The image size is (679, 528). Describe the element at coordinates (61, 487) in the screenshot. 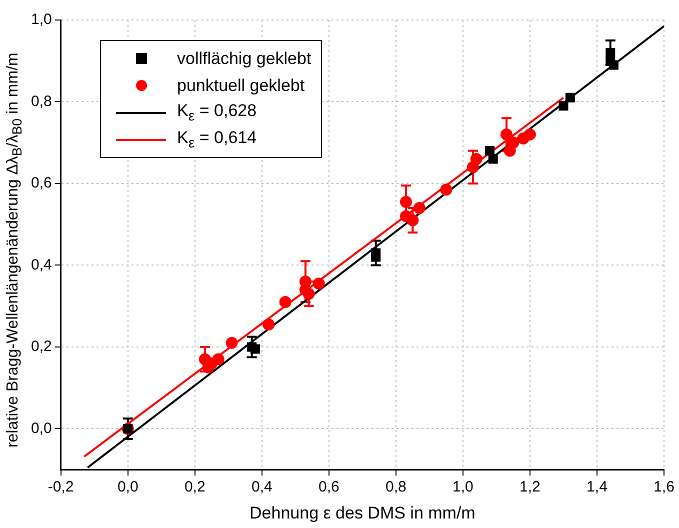

I see `x-tick-label: -0,2` at that location.